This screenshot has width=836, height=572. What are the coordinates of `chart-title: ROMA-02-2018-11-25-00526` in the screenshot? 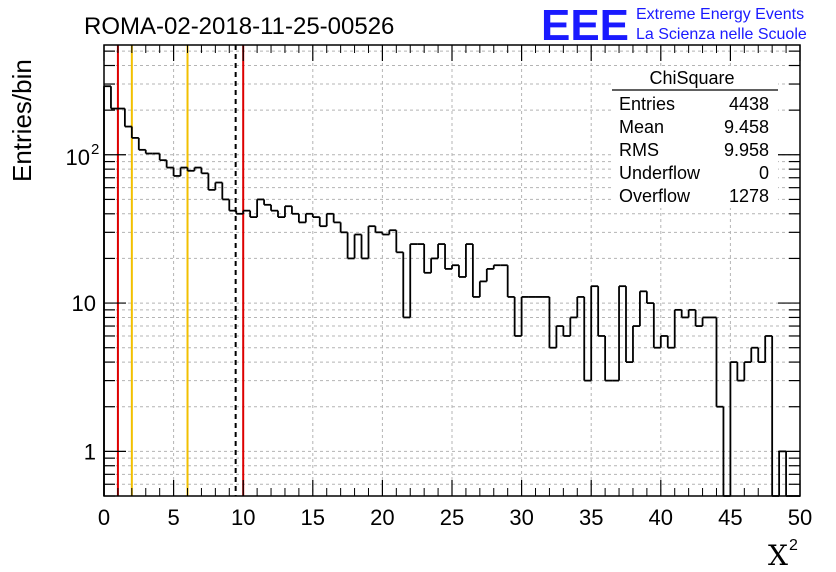 It's located at (239, 26).